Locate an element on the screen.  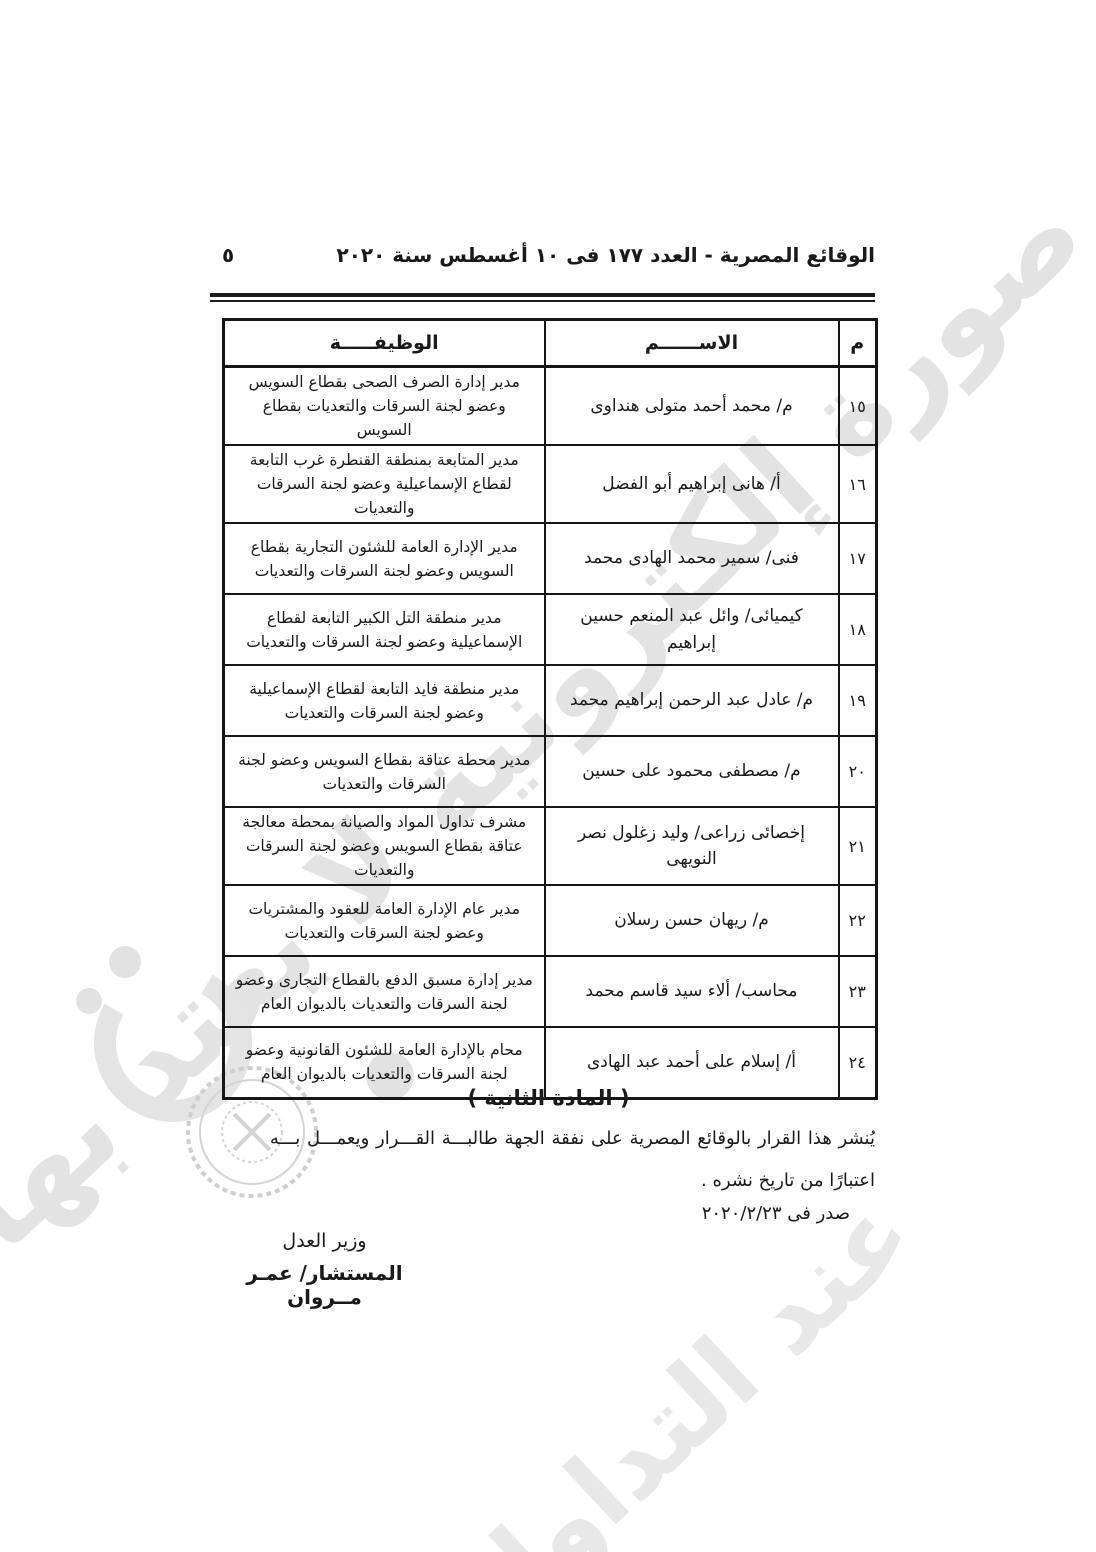
serial-cell: ١٩ is located at coordinates (857, 701).